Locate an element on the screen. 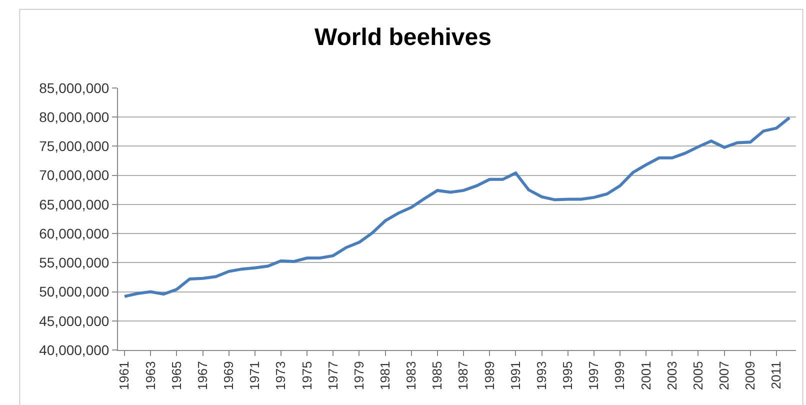 The image size is (806, 405). x-tick-label: 1997 is located at coordinates (594, 375).